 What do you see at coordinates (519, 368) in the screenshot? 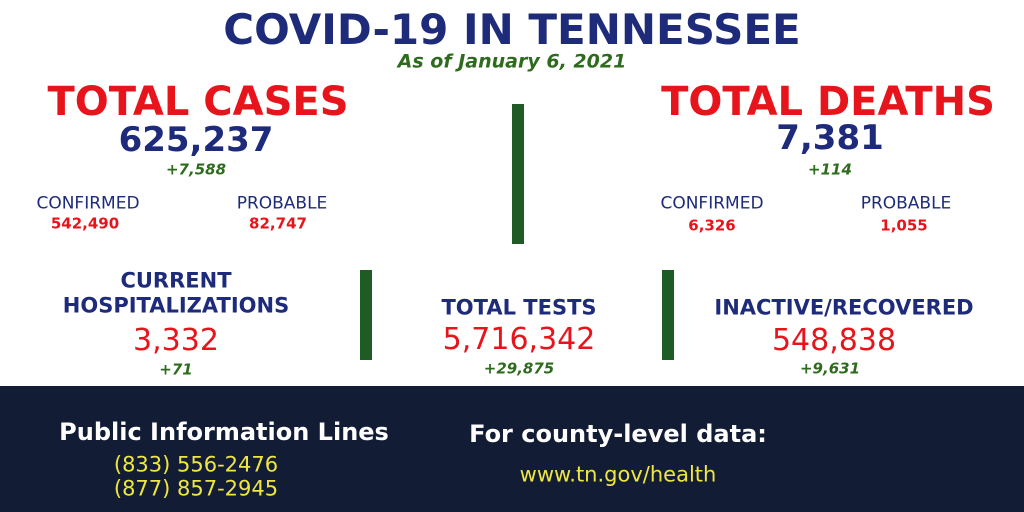
I see `tests-change: +29,875` at bounding box center [519, 368].